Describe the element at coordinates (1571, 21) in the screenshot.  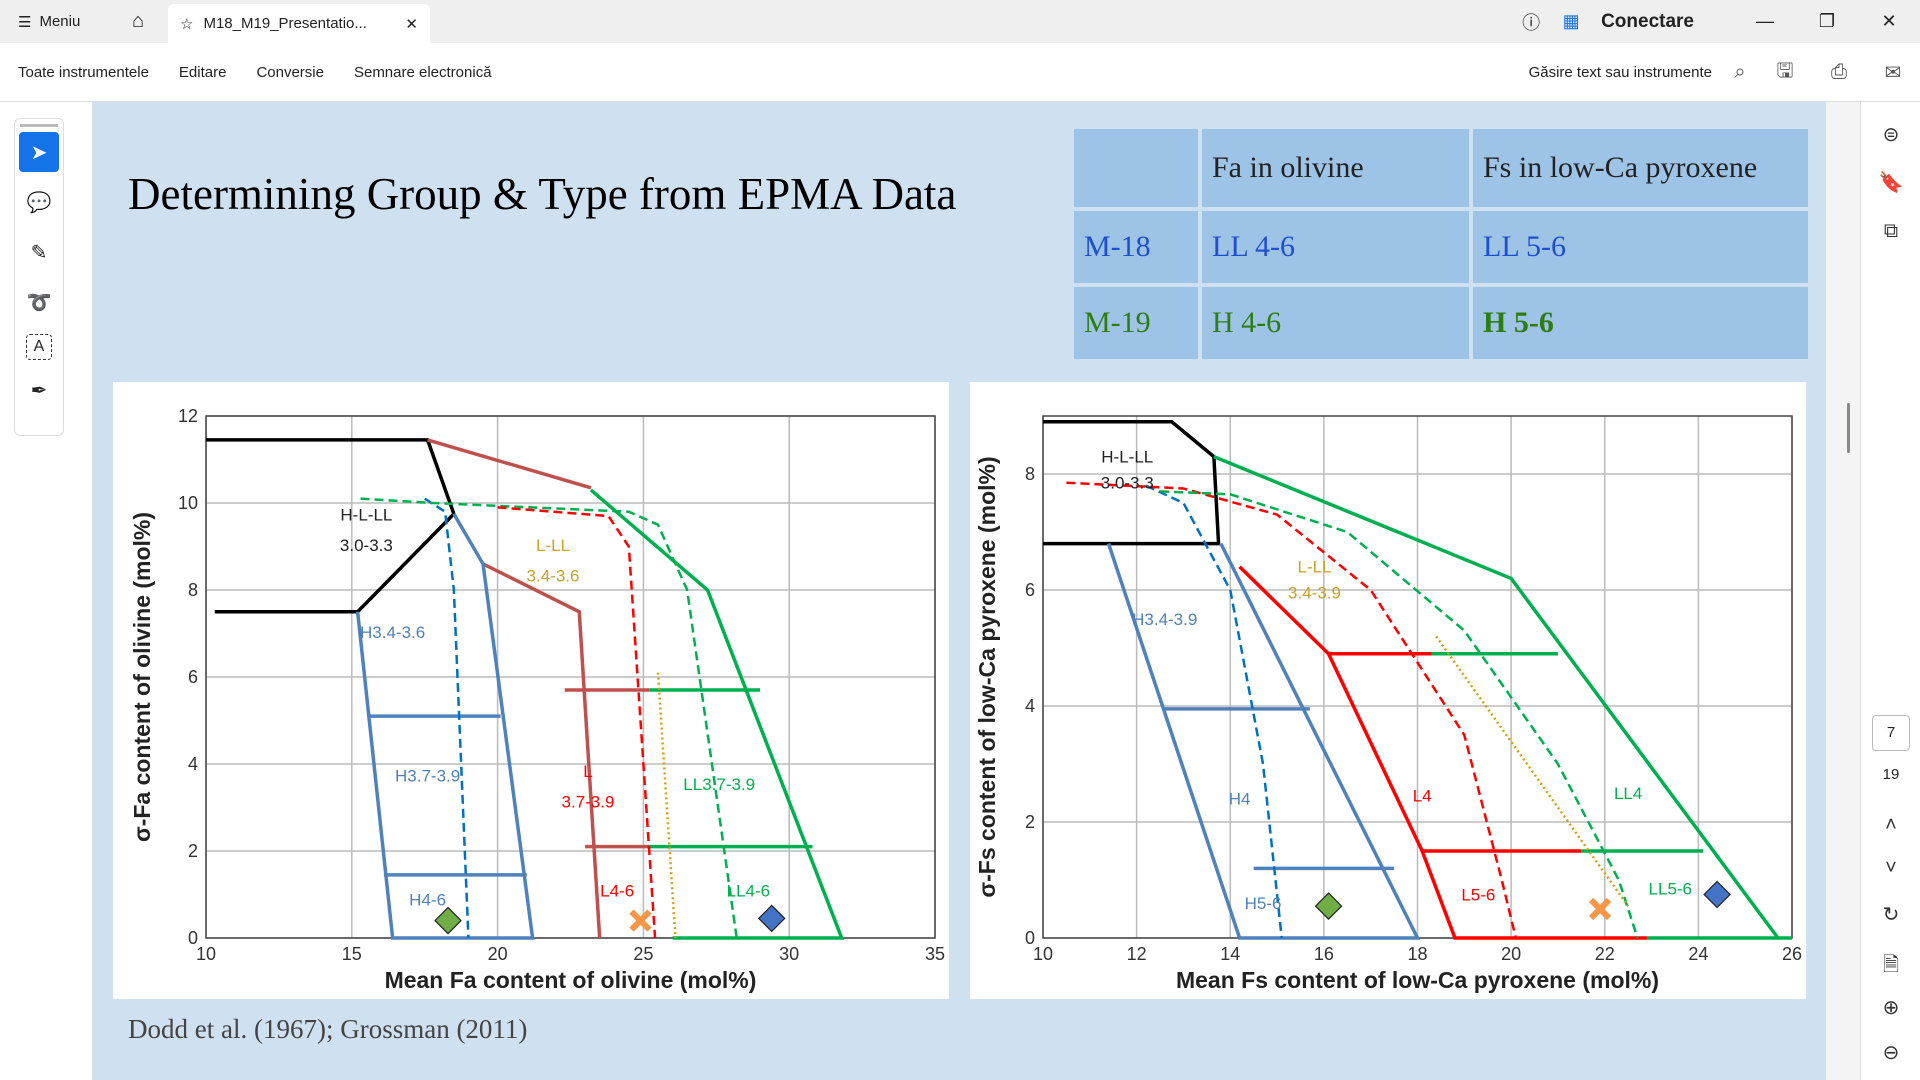
I see `apps-grid-icon: ▦` at that location.